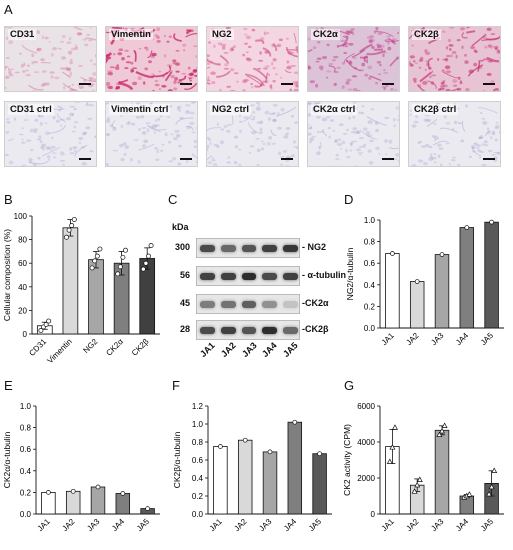 The width and height of the screenshot is (513, 550). What do you see at coordinates (373, 514) in the screenshot?
I see `y-tick-label: 0` at bounding box center [373, 514].